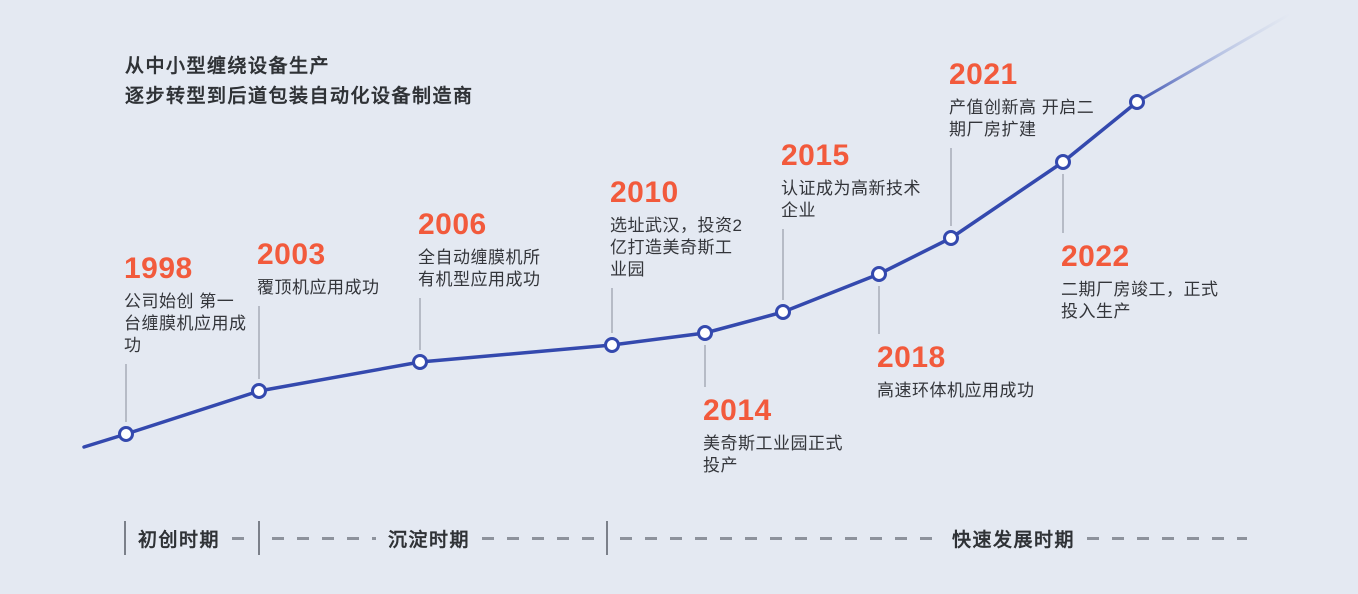 This screenshot has height=594, width=1358. I want to click on milestone-text: 覆顶机应用成功, so click(318, 287).